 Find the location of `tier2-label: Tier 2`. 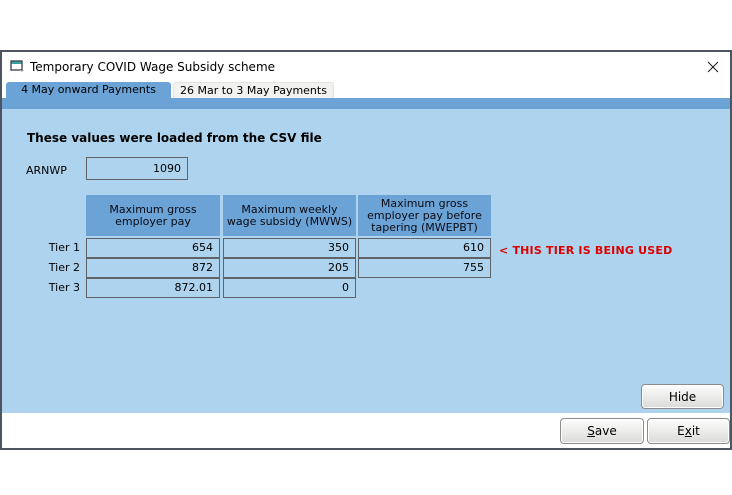

tier2-label: Tier 2 is located at coordinates (64, 267).